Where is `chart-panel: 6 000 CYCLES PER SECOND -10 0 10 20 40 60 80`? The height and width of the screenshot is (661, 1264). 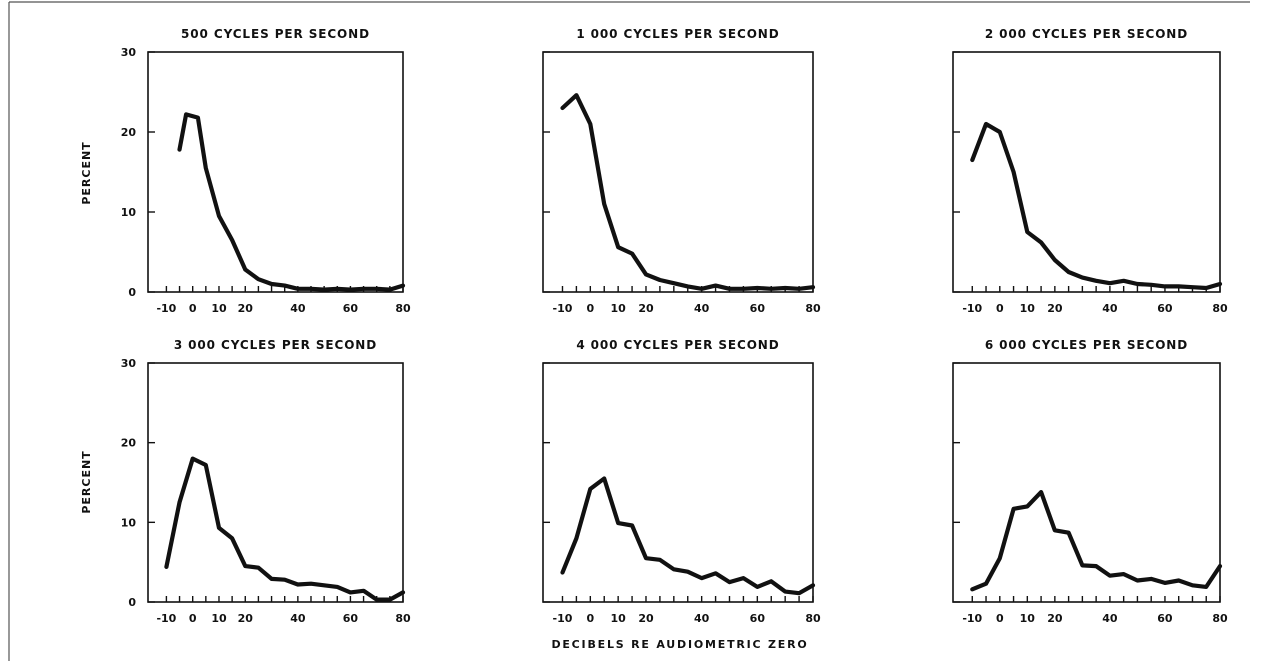
chart-panel: 6 000 CYCLES PER SECOND -10 0 10 20 40 60 80 is located at coordinates (1090, 481).